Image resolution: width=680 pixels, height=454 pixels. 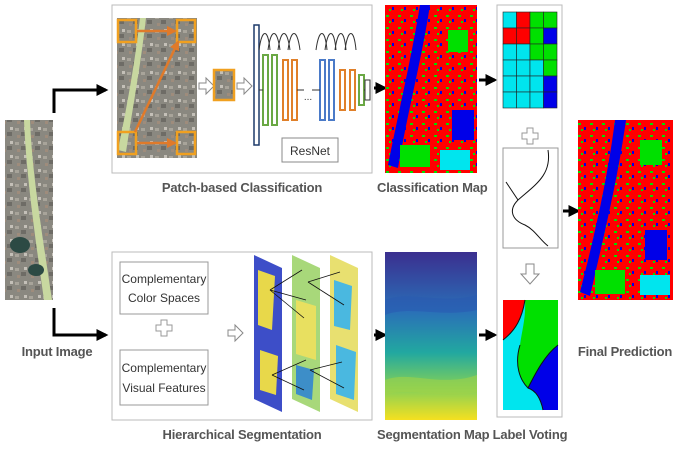 What do you see at coordinates (625, 351) in the screenshot?
I see `final-prediction-label: Final Prediction` at bounding box center [625, 351].